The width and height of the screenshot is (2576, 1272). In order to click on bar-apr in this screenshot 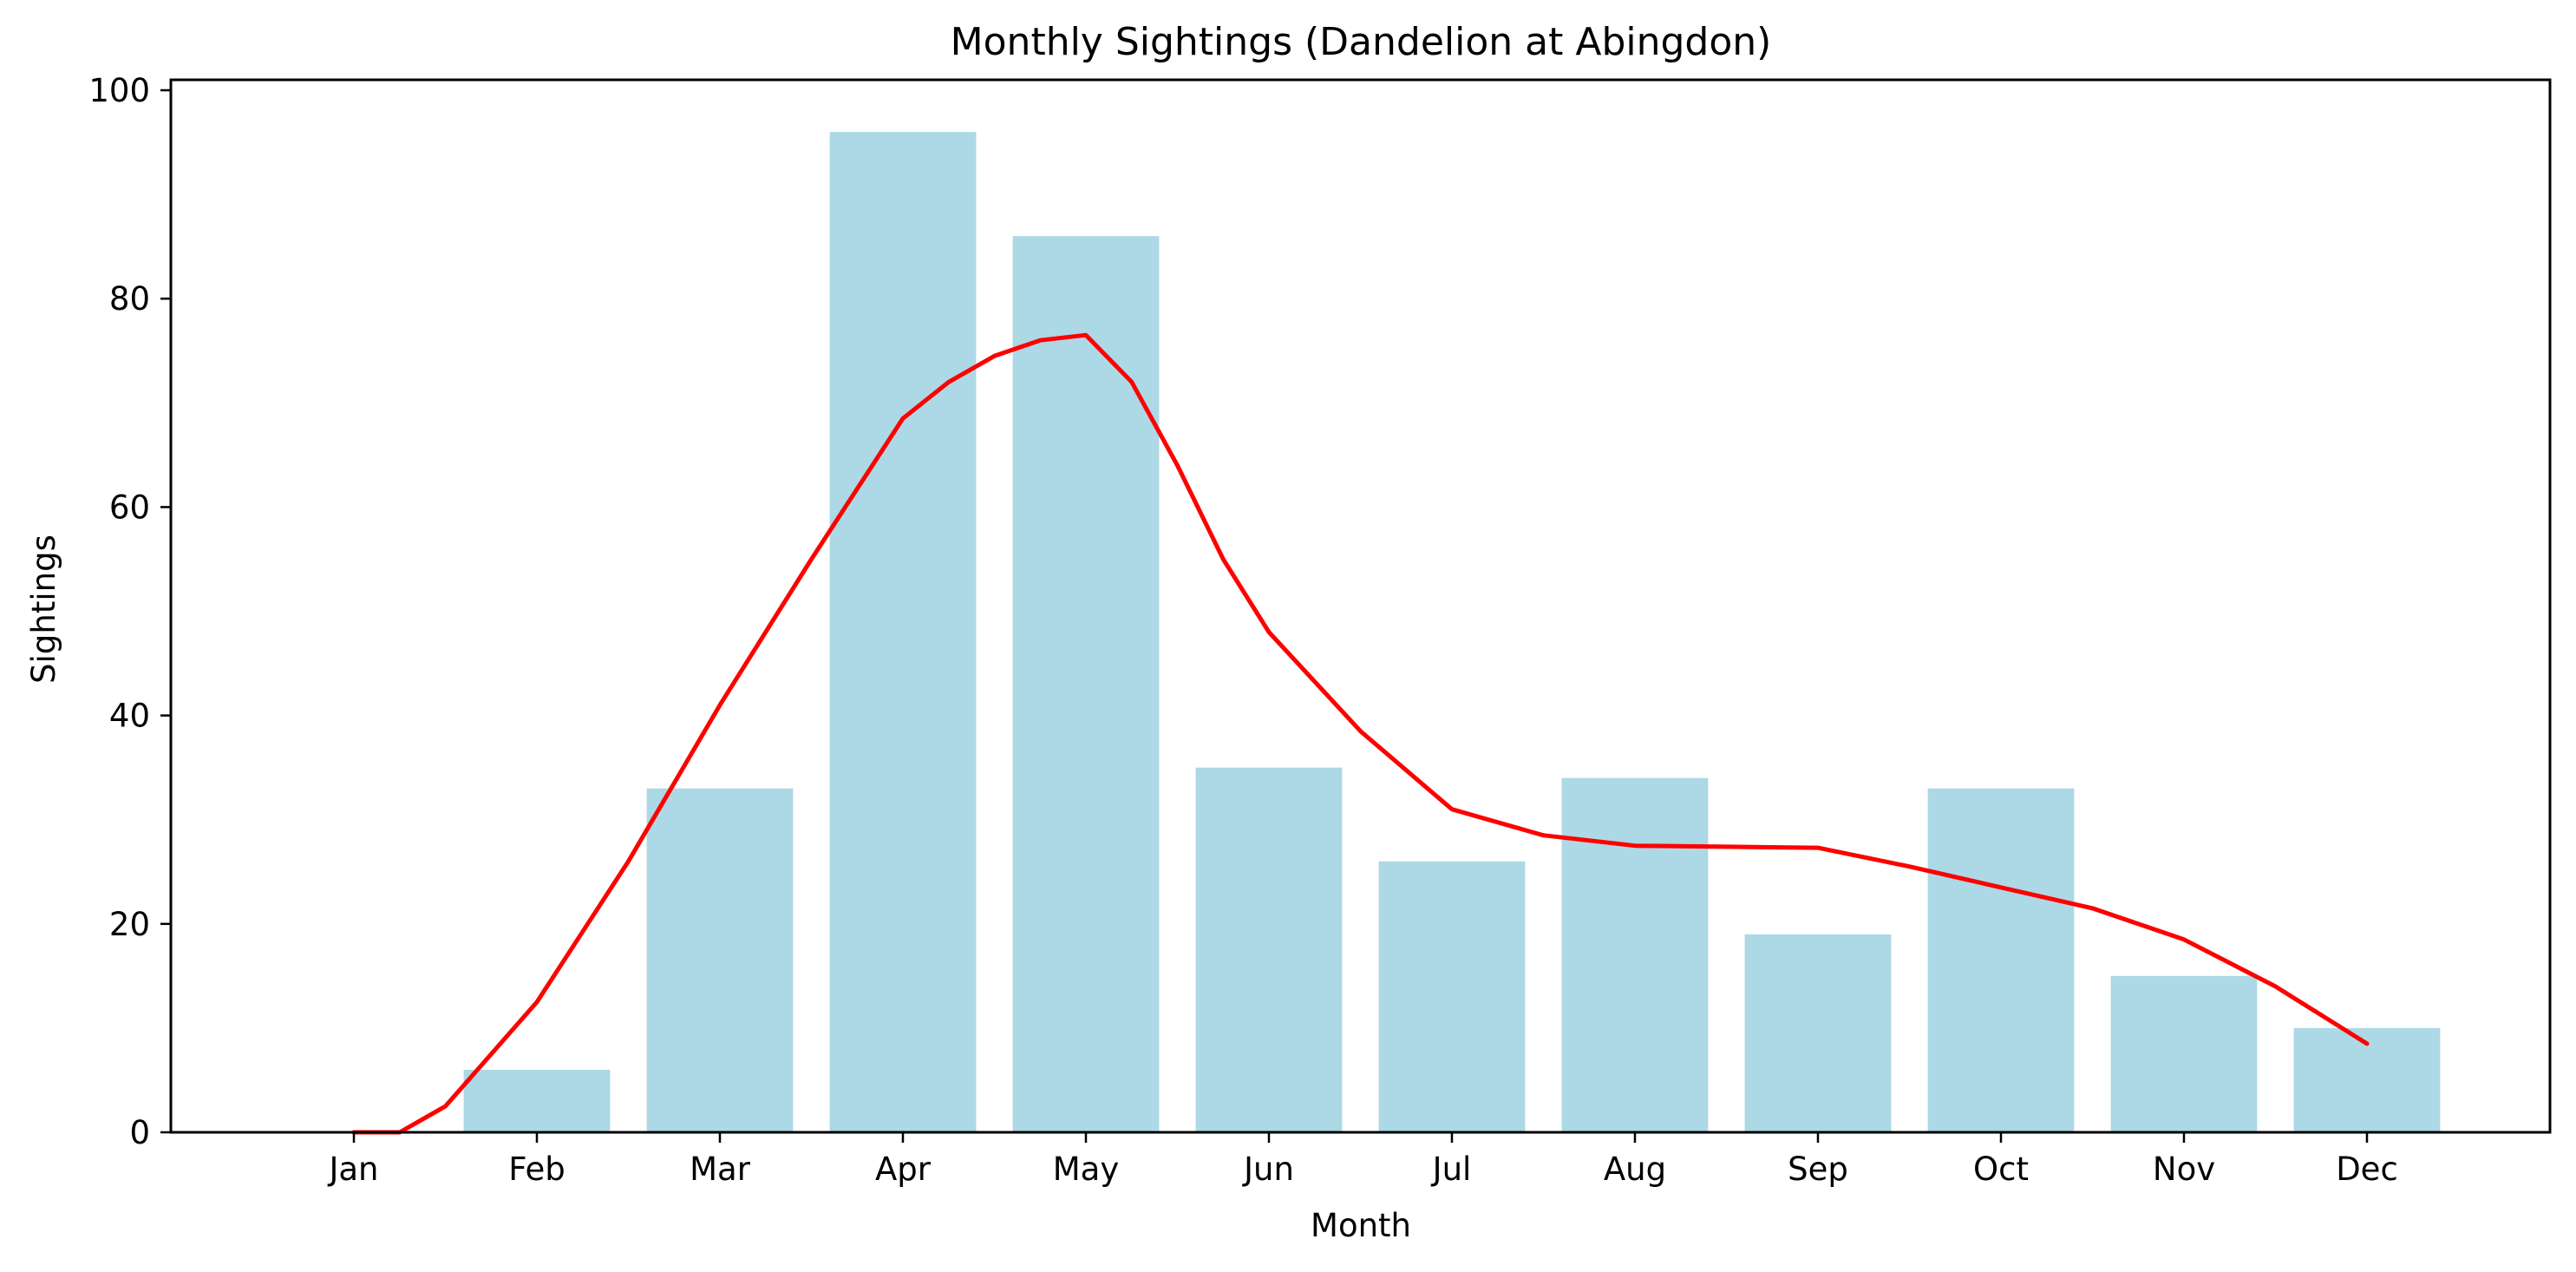, I will do `click(903, 632)`.